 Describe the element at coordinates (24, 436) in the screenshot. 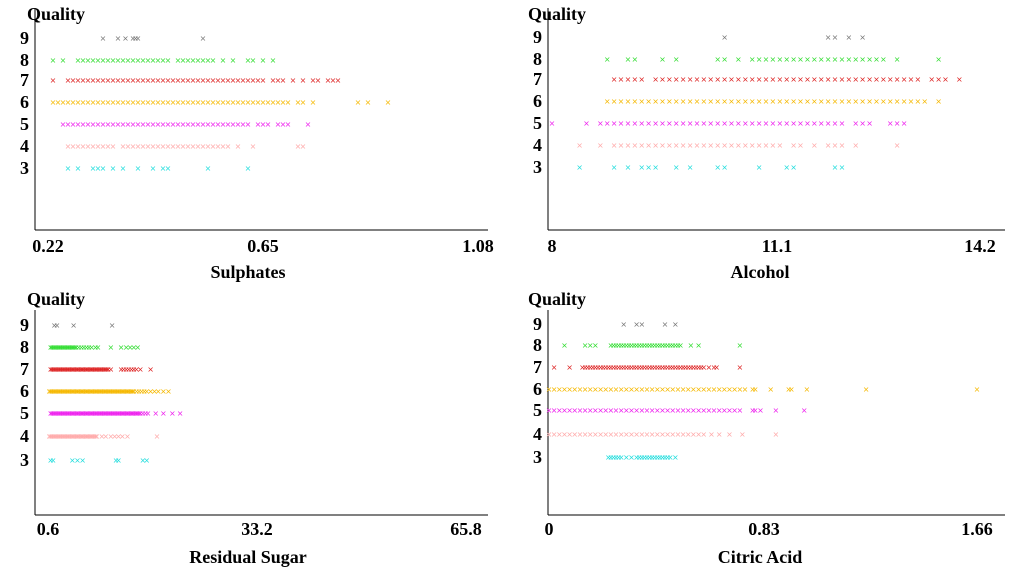

I see `y-tick-label: 4` at that location.